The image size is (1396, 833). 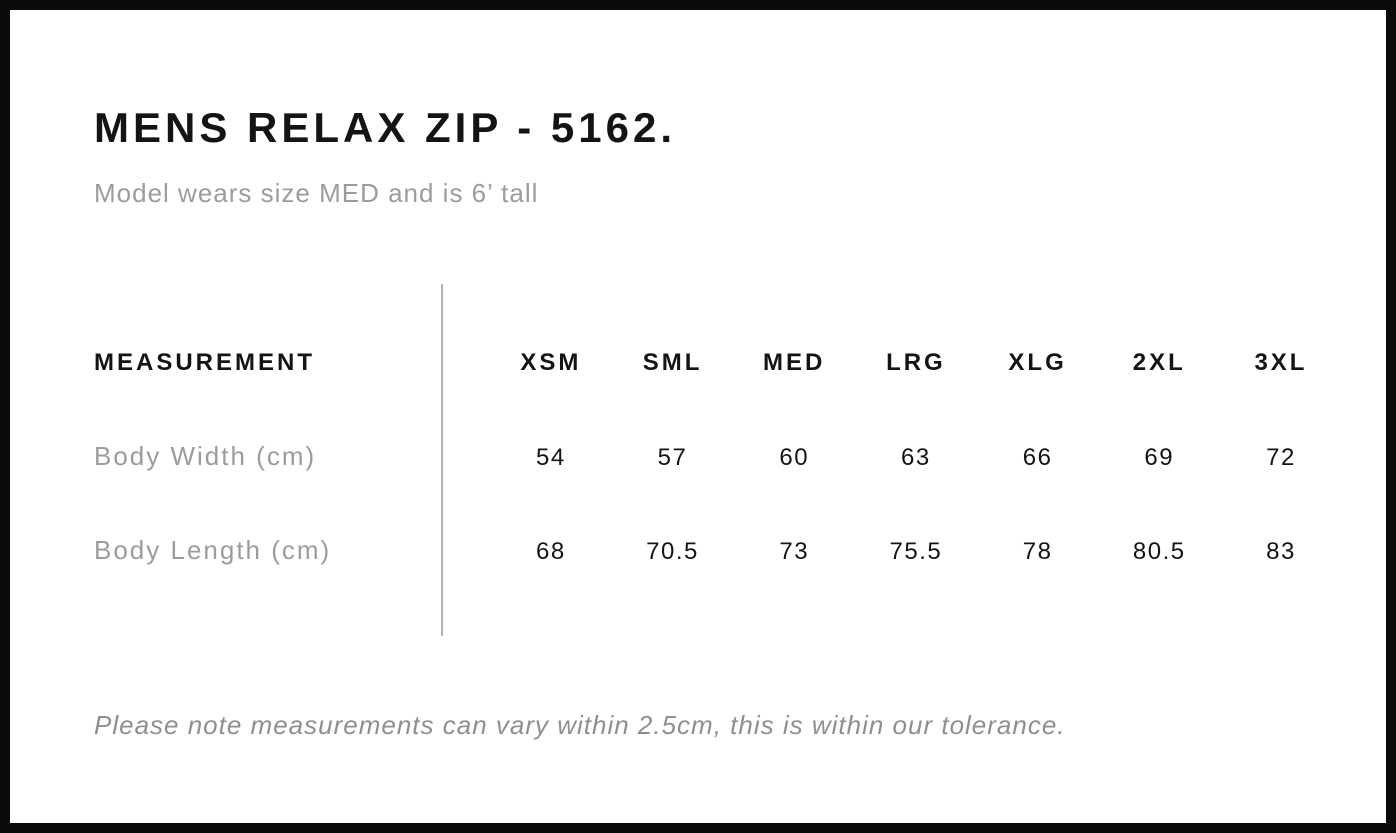 I want to click on body-length-label: Body Length (cm), so click(x=213, y=550).